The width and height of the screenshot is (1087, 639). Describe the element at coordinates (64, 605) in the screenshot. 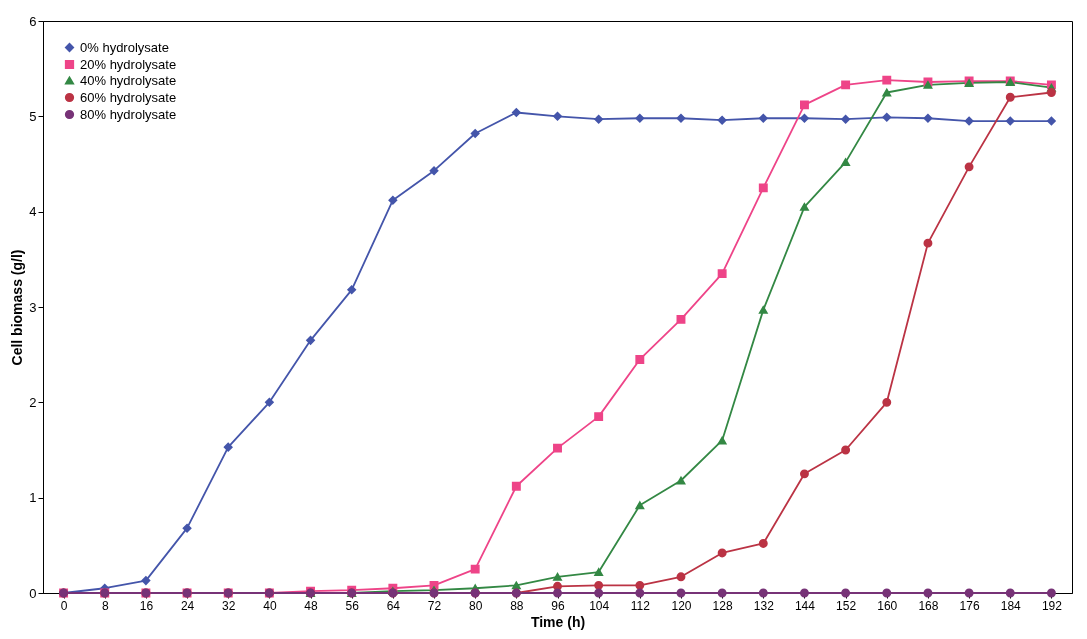

I see `x-tick-label: 0` at that location.